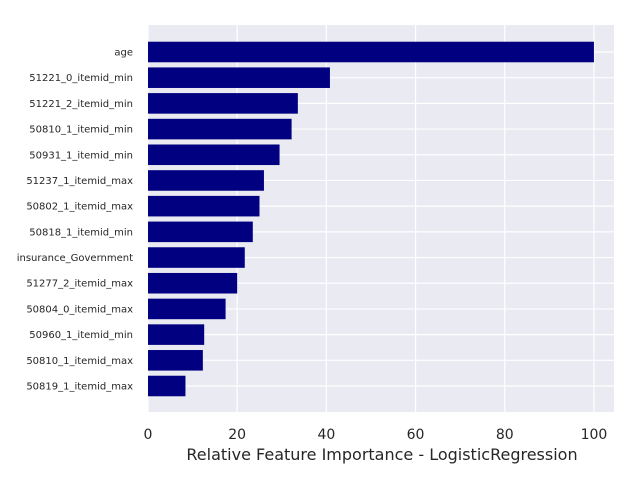 This screenshot has height=480, width=640. Describe the element at coordinates (81, 335) in the screenshot. I see `y-tick-label: 50960_1_itemid_min` at that location.